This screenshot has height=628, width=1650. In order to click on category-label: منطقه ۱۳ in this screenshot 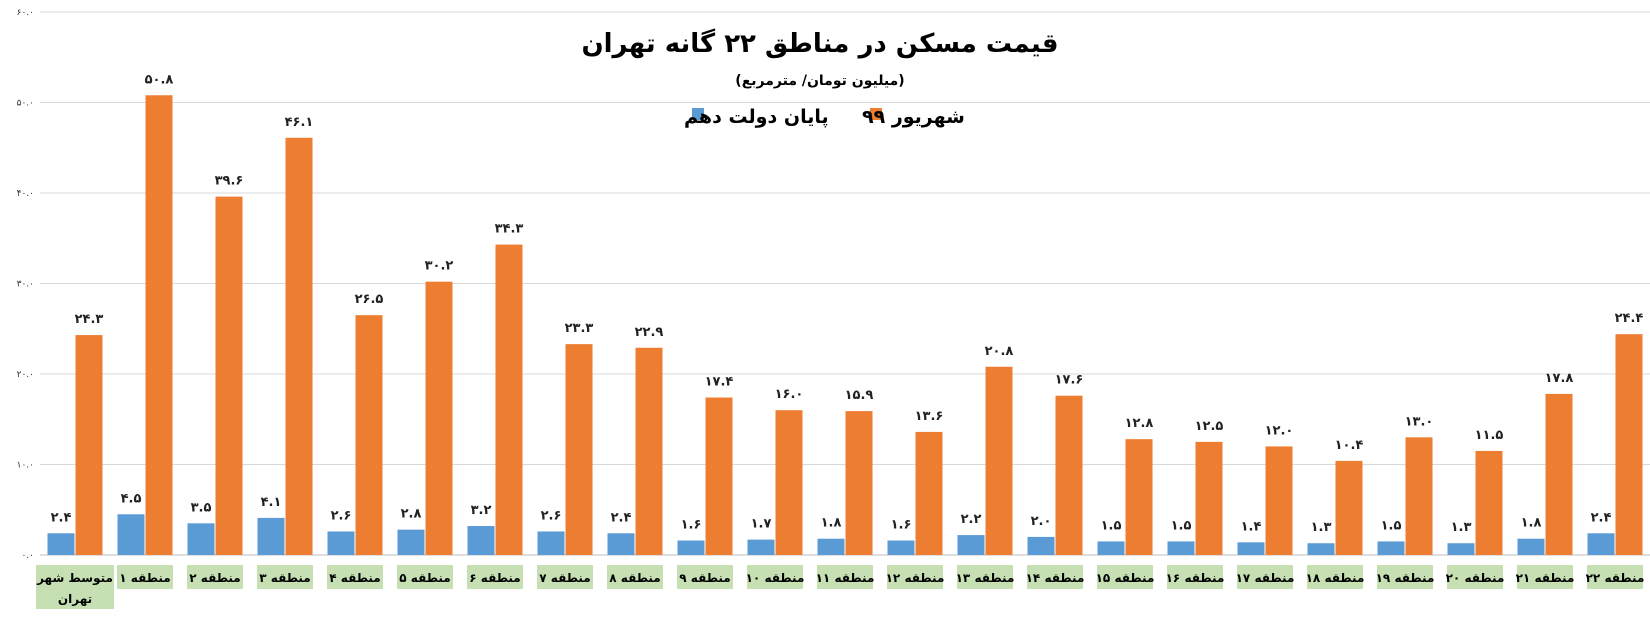, I will do `click(985, 578)`.